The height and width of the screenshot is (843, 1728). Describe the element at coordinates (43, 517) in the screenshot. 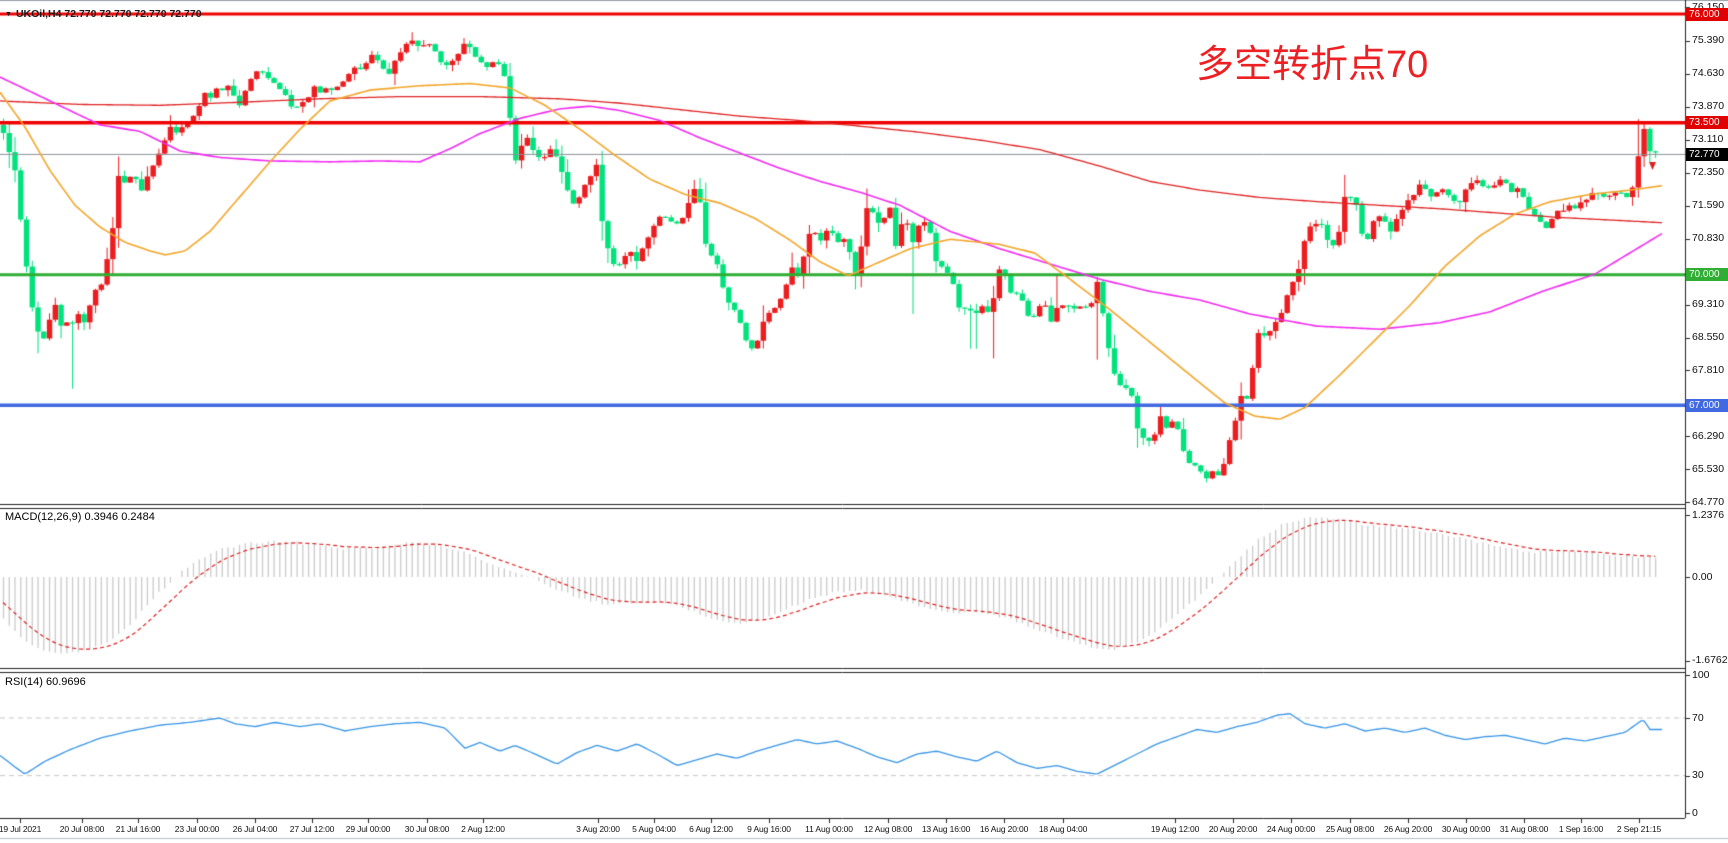

I see `macd-title: MACD(12,26,9)` at that location.